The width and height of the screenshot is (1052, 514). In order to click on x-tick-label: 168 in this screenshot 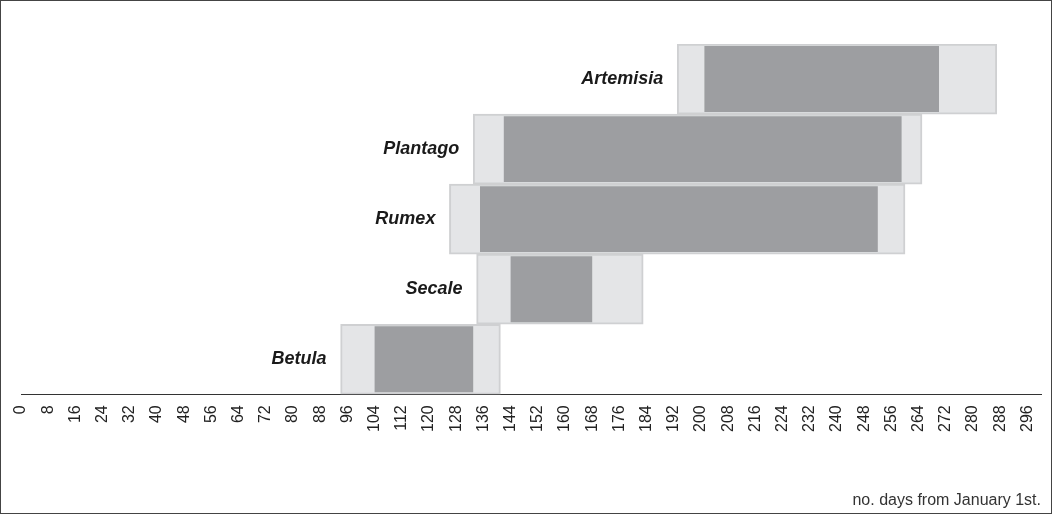, I will do `click(591, 419)`.